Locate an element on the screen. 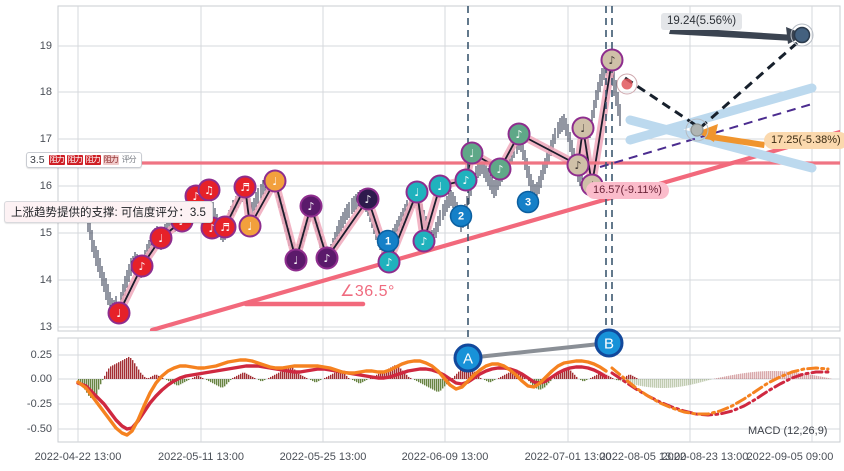  wave-note-marker: ♫ is located at coordinates (209, 190).